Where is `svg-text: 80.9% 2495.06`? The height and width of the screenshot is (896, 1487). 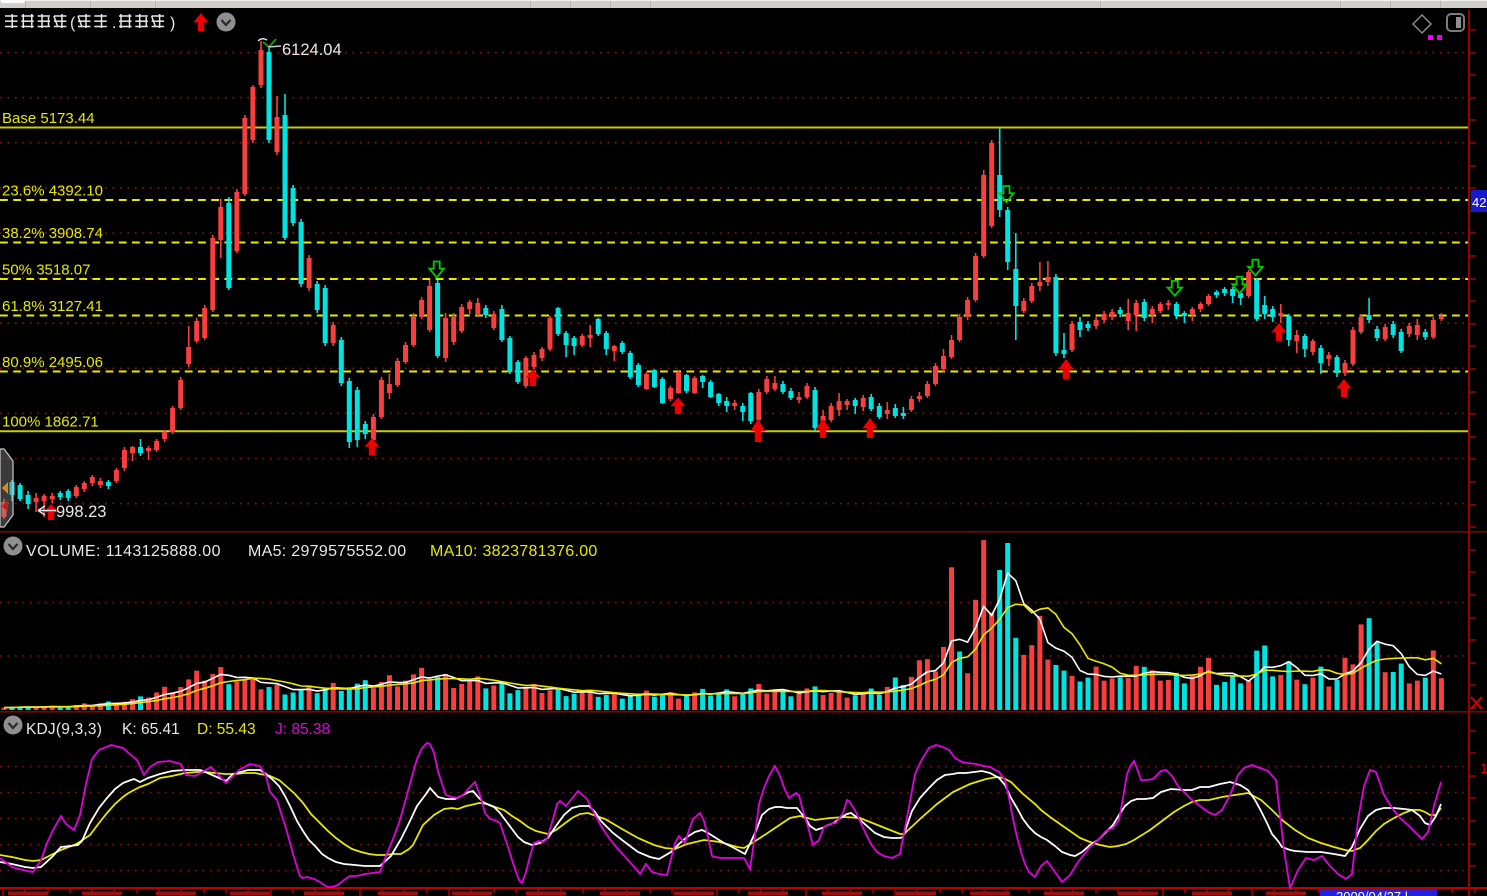 svg-text: 80.9% 2495.06 is located at coordinates (52, 362).